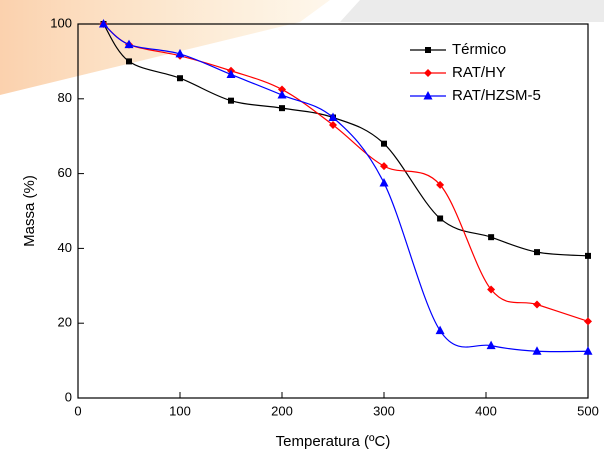 The width and height of the screenshot is (604, 458). Describe the element at coordinates (479, 72) in the screenshot. I see `legend-label: RAT/HY` at that location.